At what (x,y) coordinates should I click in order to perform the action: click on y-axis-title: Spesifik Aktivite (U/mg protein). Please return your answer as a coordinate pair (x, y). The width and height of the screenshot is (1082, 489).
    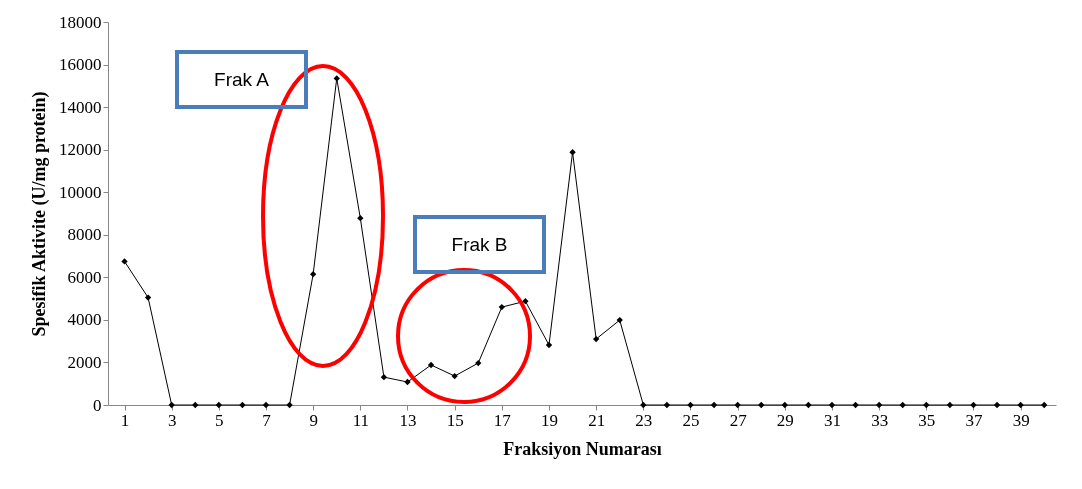
    Looking at the image, I should click on (39, 214).